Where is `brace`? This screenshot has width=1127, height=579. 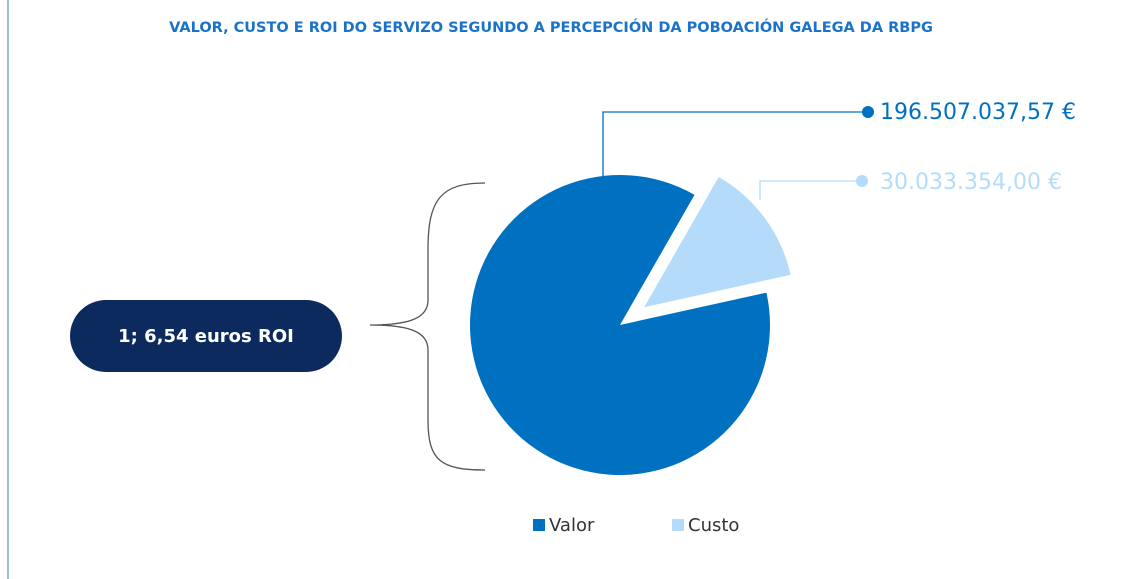 brace is located at coordinates (427, 326).